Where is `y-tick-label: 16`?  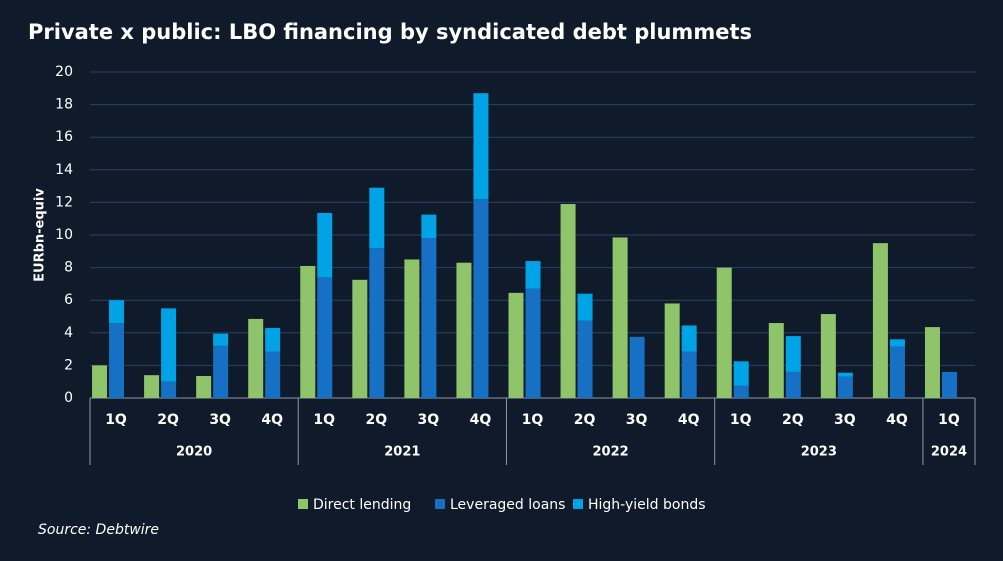
y-tick-label: 16 is located at coordinates (64, 137).